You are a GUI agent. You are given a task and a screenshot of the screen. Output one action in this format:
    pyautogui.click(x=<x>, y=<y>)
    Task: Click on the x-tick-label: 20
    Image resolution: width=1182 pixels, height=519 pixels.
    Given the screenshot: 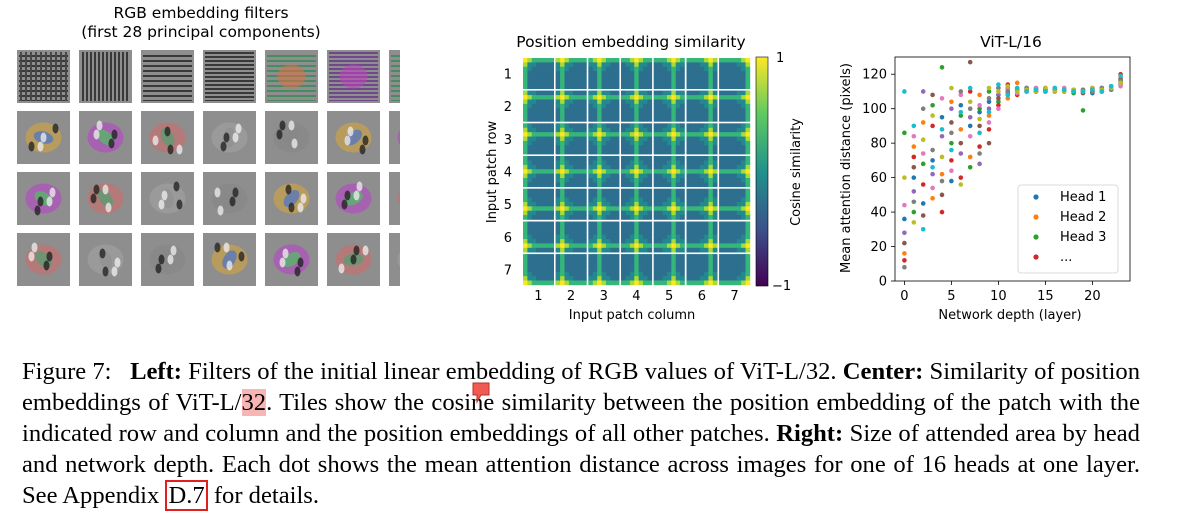 What is the action you would take?
    pyautogui.click(x=1092, y=296)
    